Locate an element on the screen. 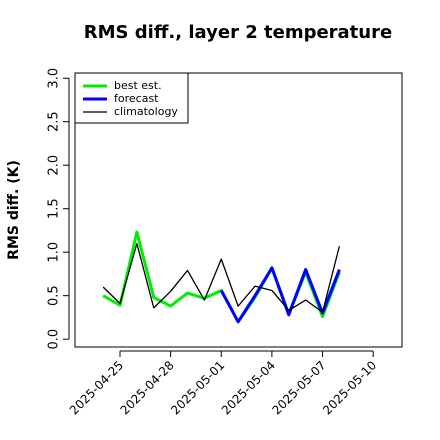  y-tick-label: 2.5 is located at coordinates (54, 121).